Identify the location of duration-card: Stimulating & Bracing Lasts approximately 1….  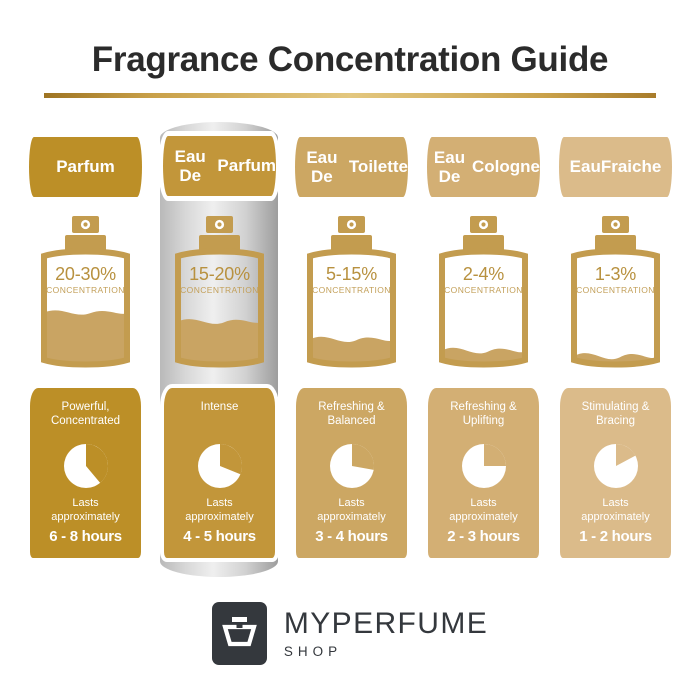
(615, 473).